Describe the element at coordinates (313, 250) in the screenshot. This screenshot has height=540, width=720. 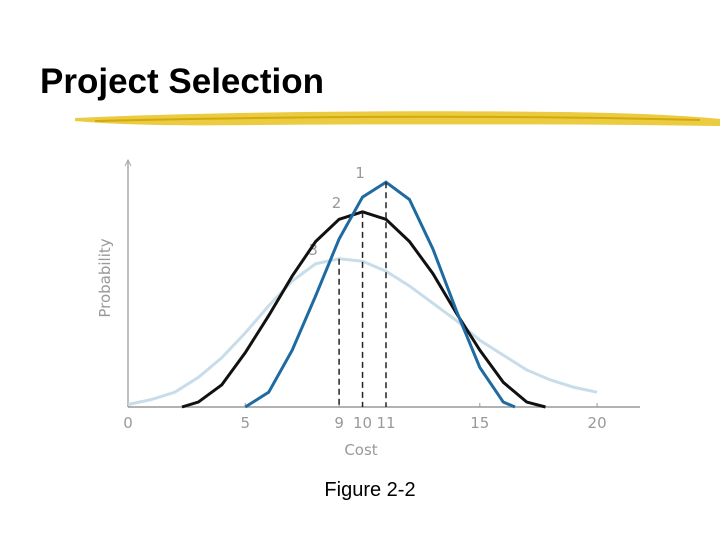
I see `series-label: 3` at that location.